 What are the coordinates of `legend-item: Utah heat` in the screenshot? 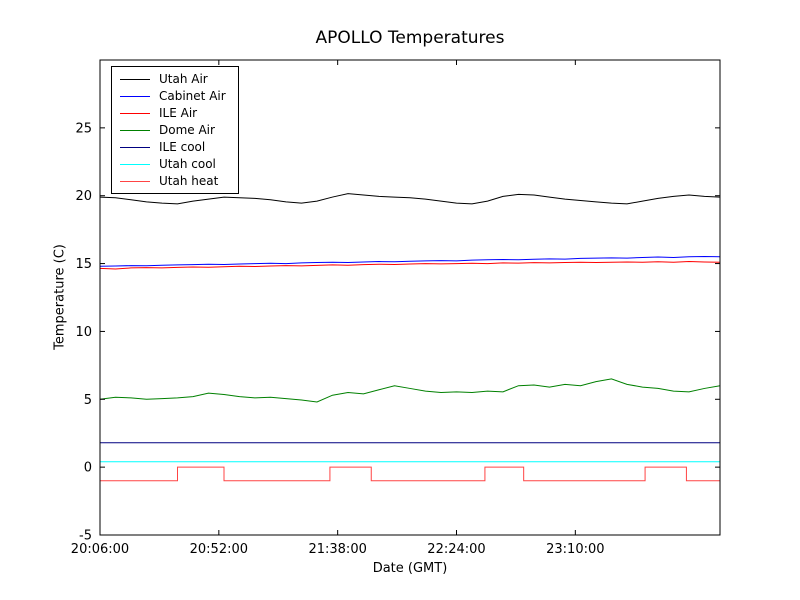 It's located at (173, 181).